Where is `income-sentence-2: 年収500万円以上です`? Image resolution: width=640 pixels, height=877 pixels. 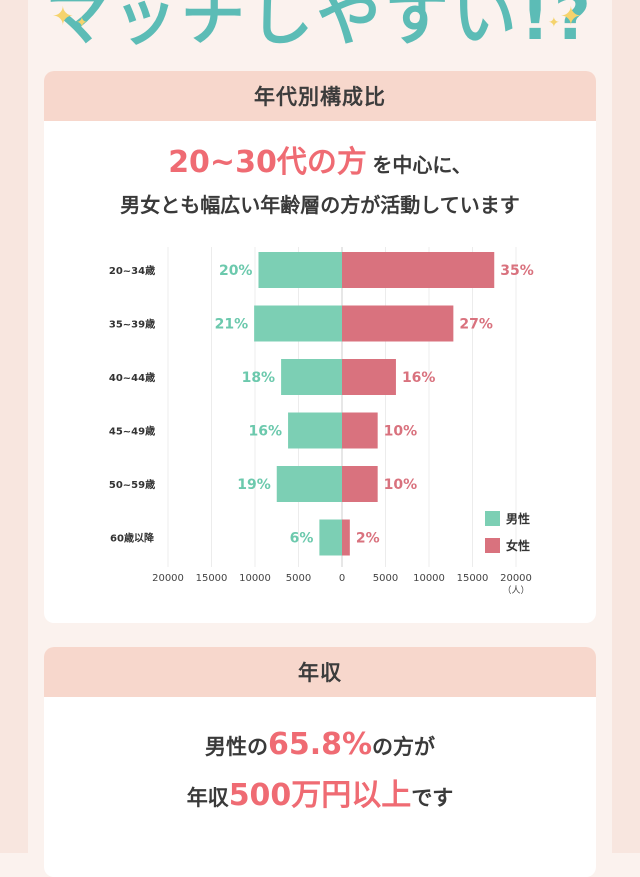
income-sentence-2: 年収500万円以上です is located at coordinates (320, 792).